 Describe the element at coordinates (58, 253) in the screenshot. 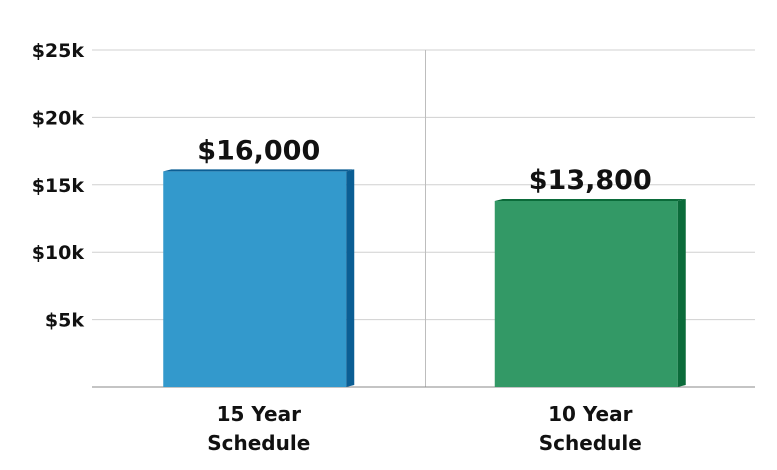

I see `y-tick-label: $10k` at that location.